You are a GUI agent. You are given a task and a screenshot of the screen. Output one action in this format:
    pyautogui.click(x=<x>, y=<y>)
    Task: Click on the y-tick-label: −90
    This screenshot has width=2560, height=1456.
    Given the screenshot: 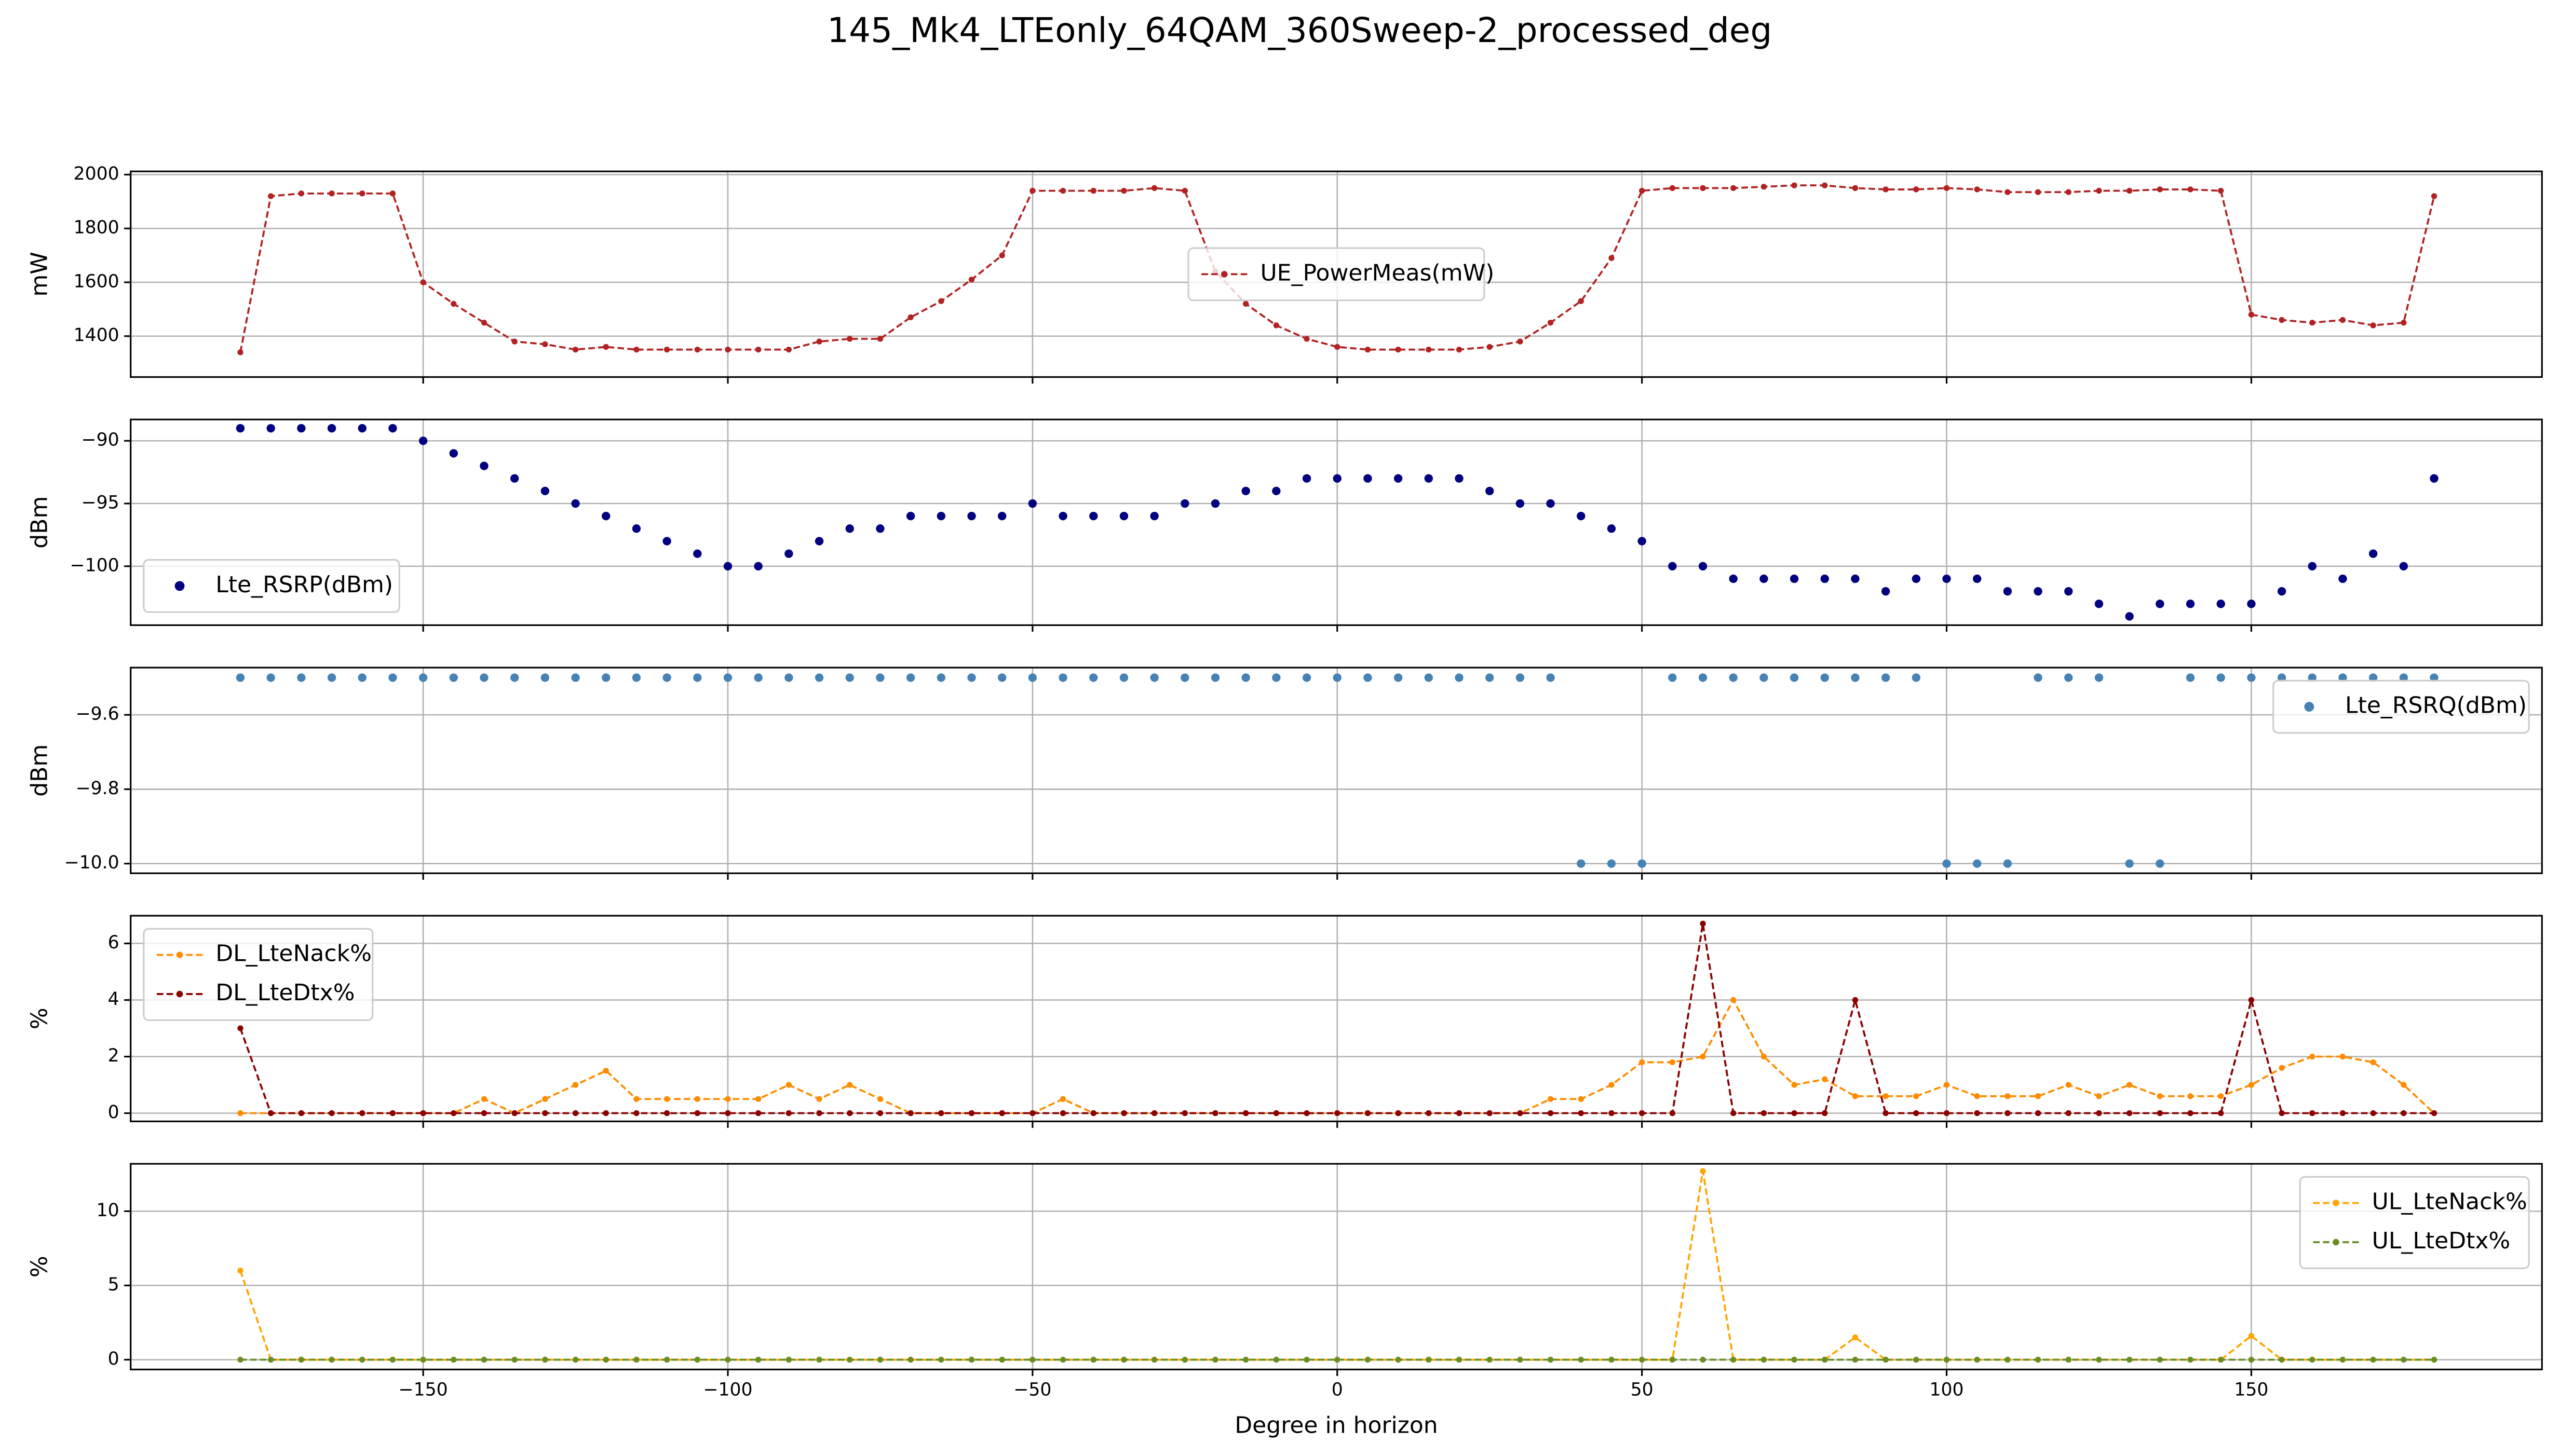 What is the action you would take?
    pyautogui.click(x=100, y=440)
    